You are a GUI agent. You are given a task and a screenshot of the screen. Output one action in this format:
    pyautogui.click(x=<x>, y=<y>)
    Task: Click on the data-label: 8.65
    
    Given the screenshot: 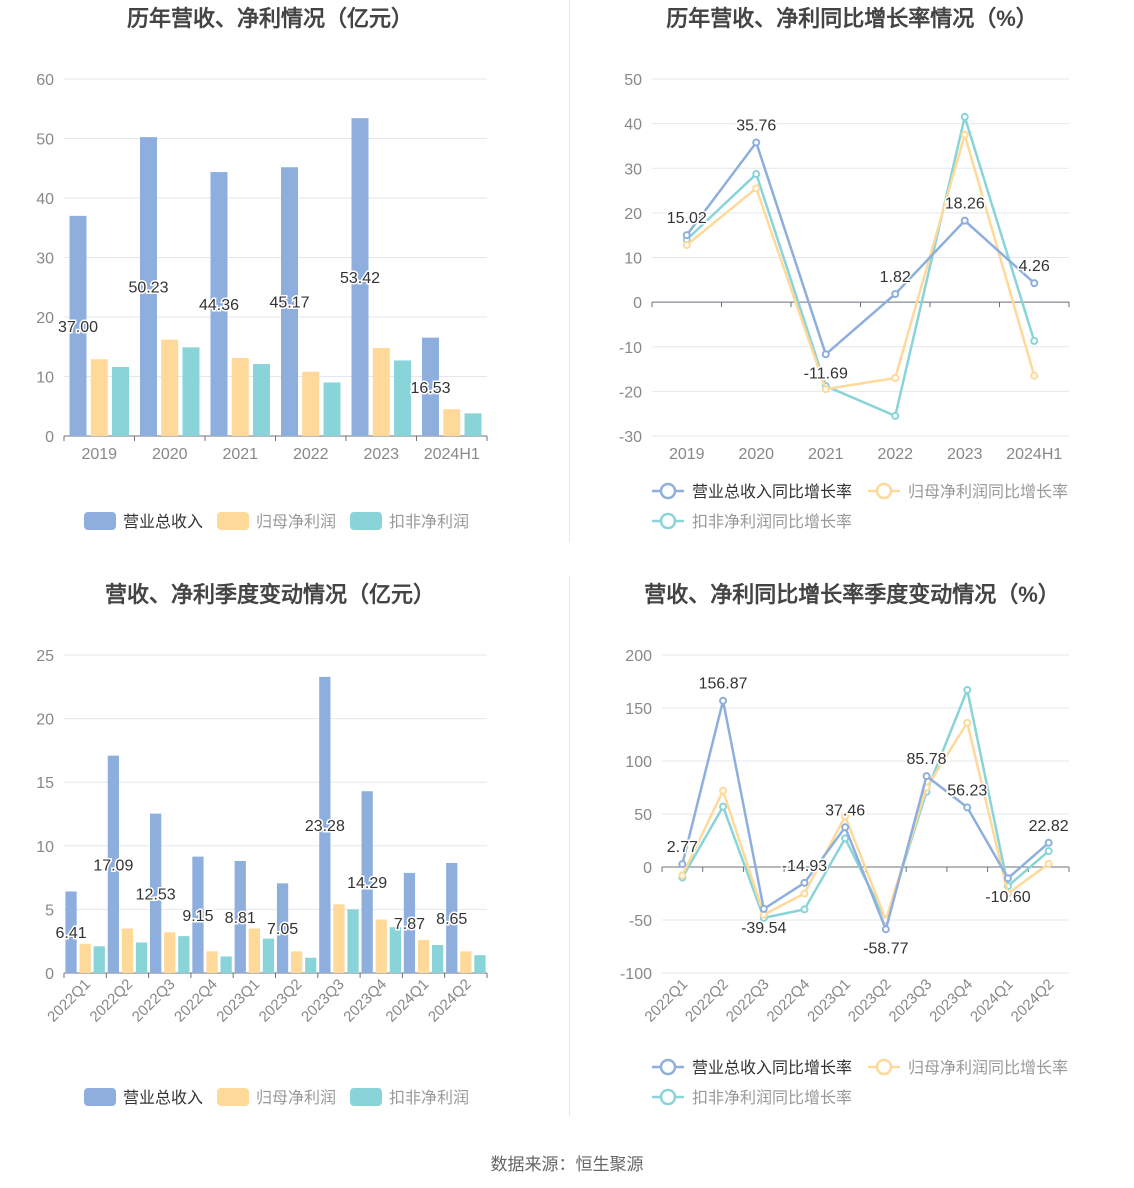 What is the action you would take?
    pyautogui.click(x=451, y=919)
    